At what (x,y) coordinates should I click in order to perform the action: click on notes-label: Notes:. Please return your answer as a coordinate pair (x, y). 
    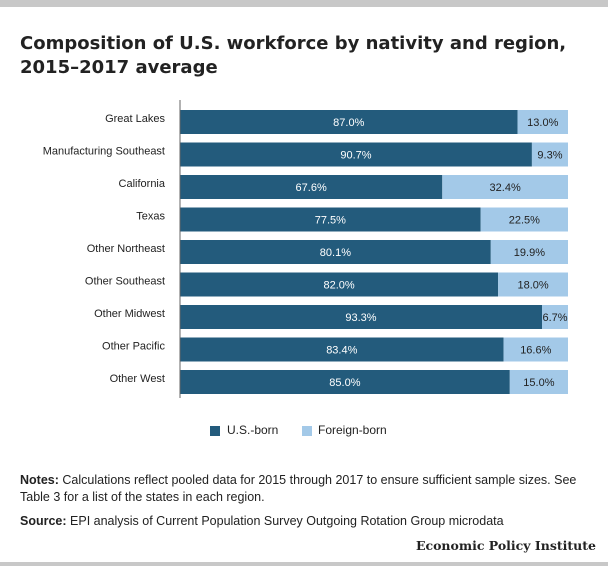
    Looking at the image, I should click on (39, 480).